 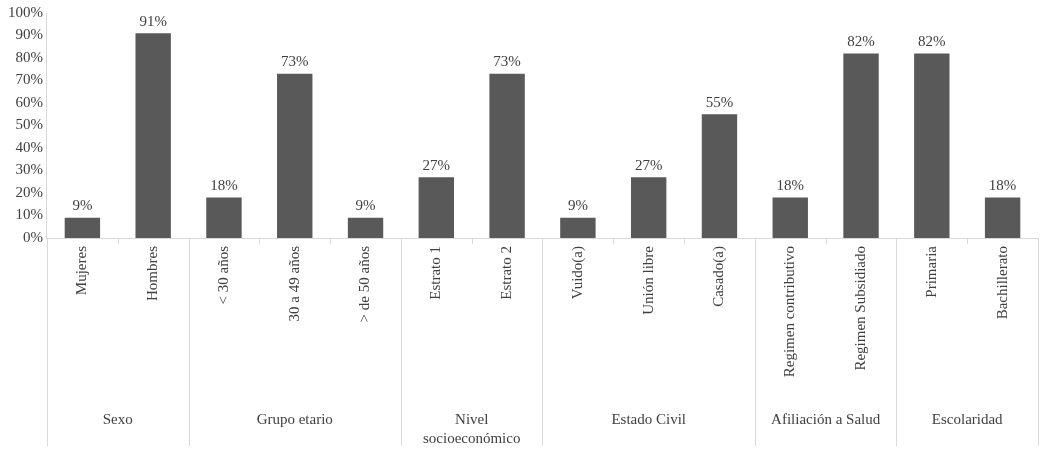 I want to click on x-tick-label: Bachillerato, so click(x=1001, y=283).